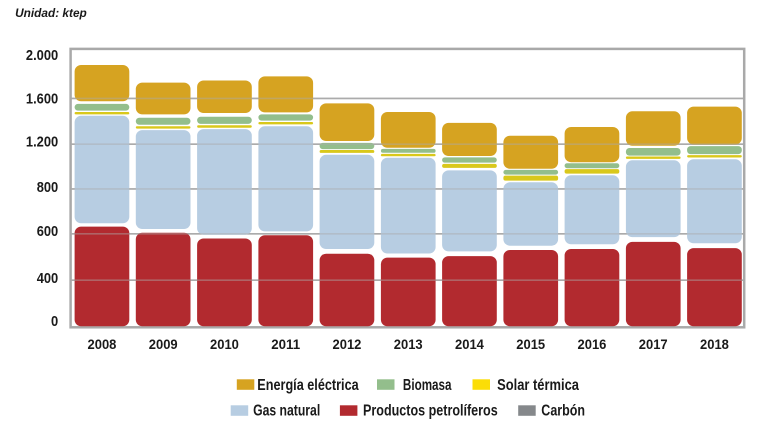 This screenshot has height=427, width=758. Describe the element at coordinates (42, 142) in the screenshot. I see `svg-text: 1.200` at that location.